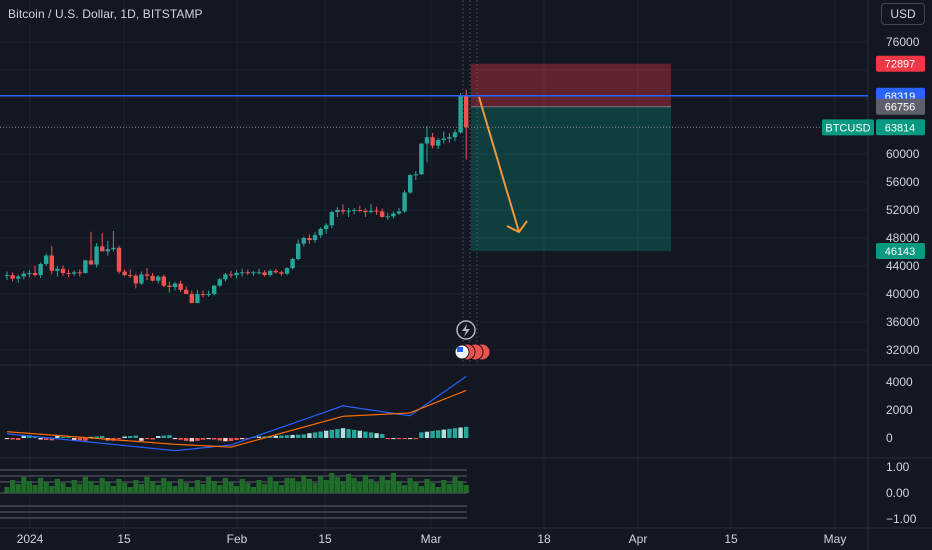 The image size is (932, 550). Describe the element at coordinates (899, 382) in the screenshot. I see `macd-tick-label: 4000` at that location.